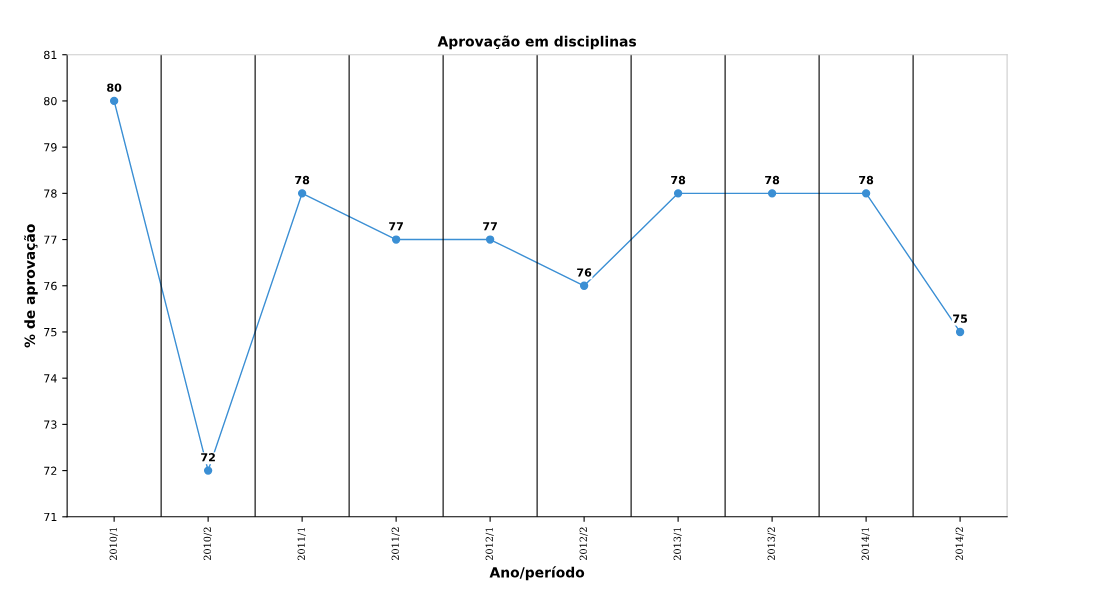 This screenshot has width=1119, height=608. What do you see at coordinates (50, 286) in the screenshot?
I see `y-tick-label: 76` at bounding box center [50, 286].